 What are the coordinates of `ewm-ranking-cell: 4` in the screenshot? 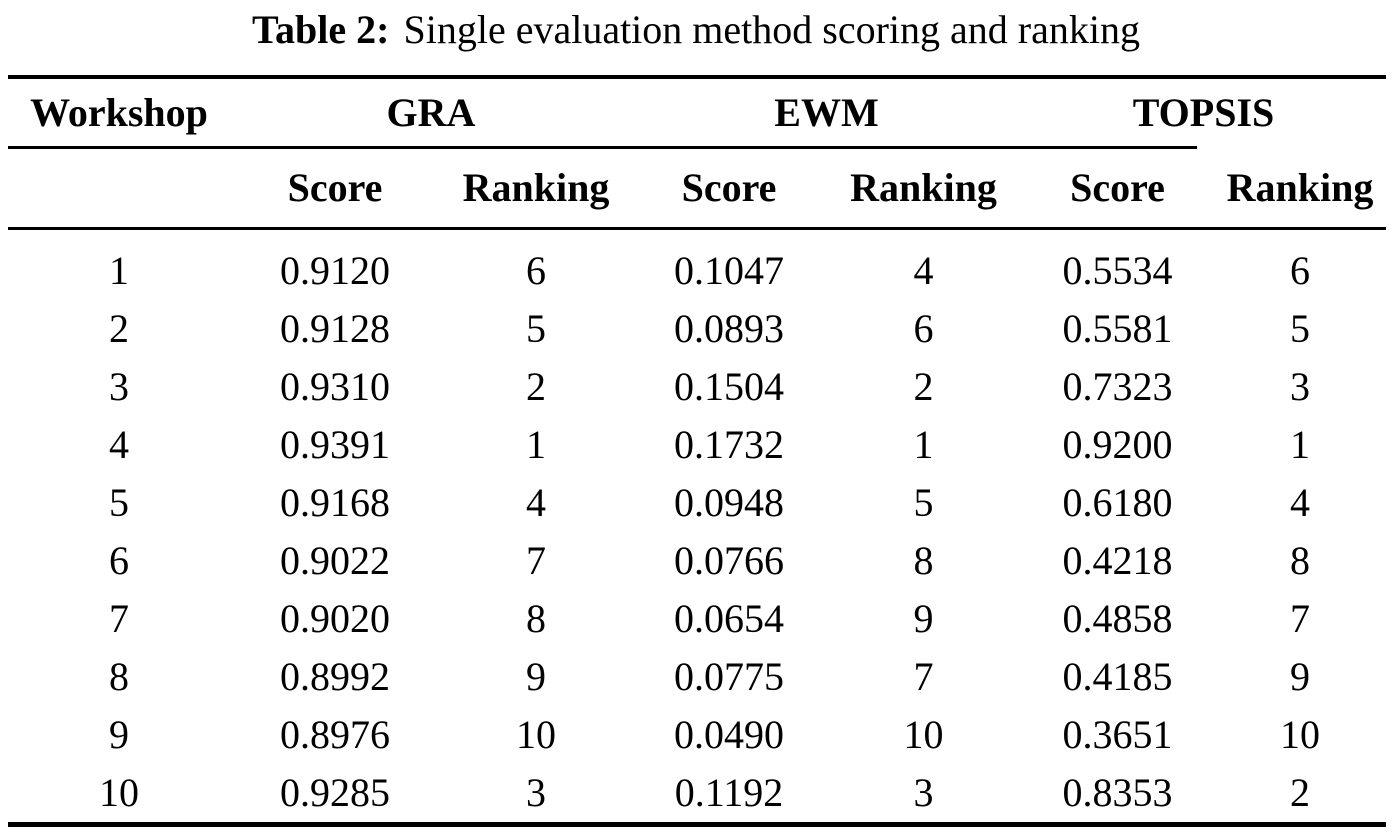 It's located at (923, 270).